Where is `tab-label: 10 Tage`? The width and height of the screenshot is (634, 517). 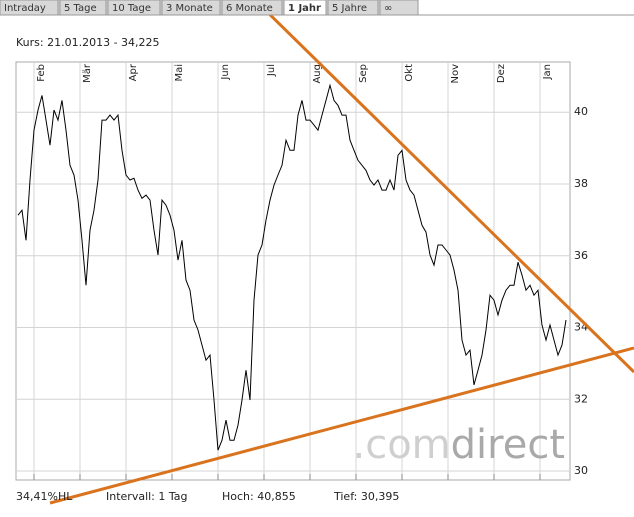 tab-label: 10 Tage is located at coordinates (131, 8).